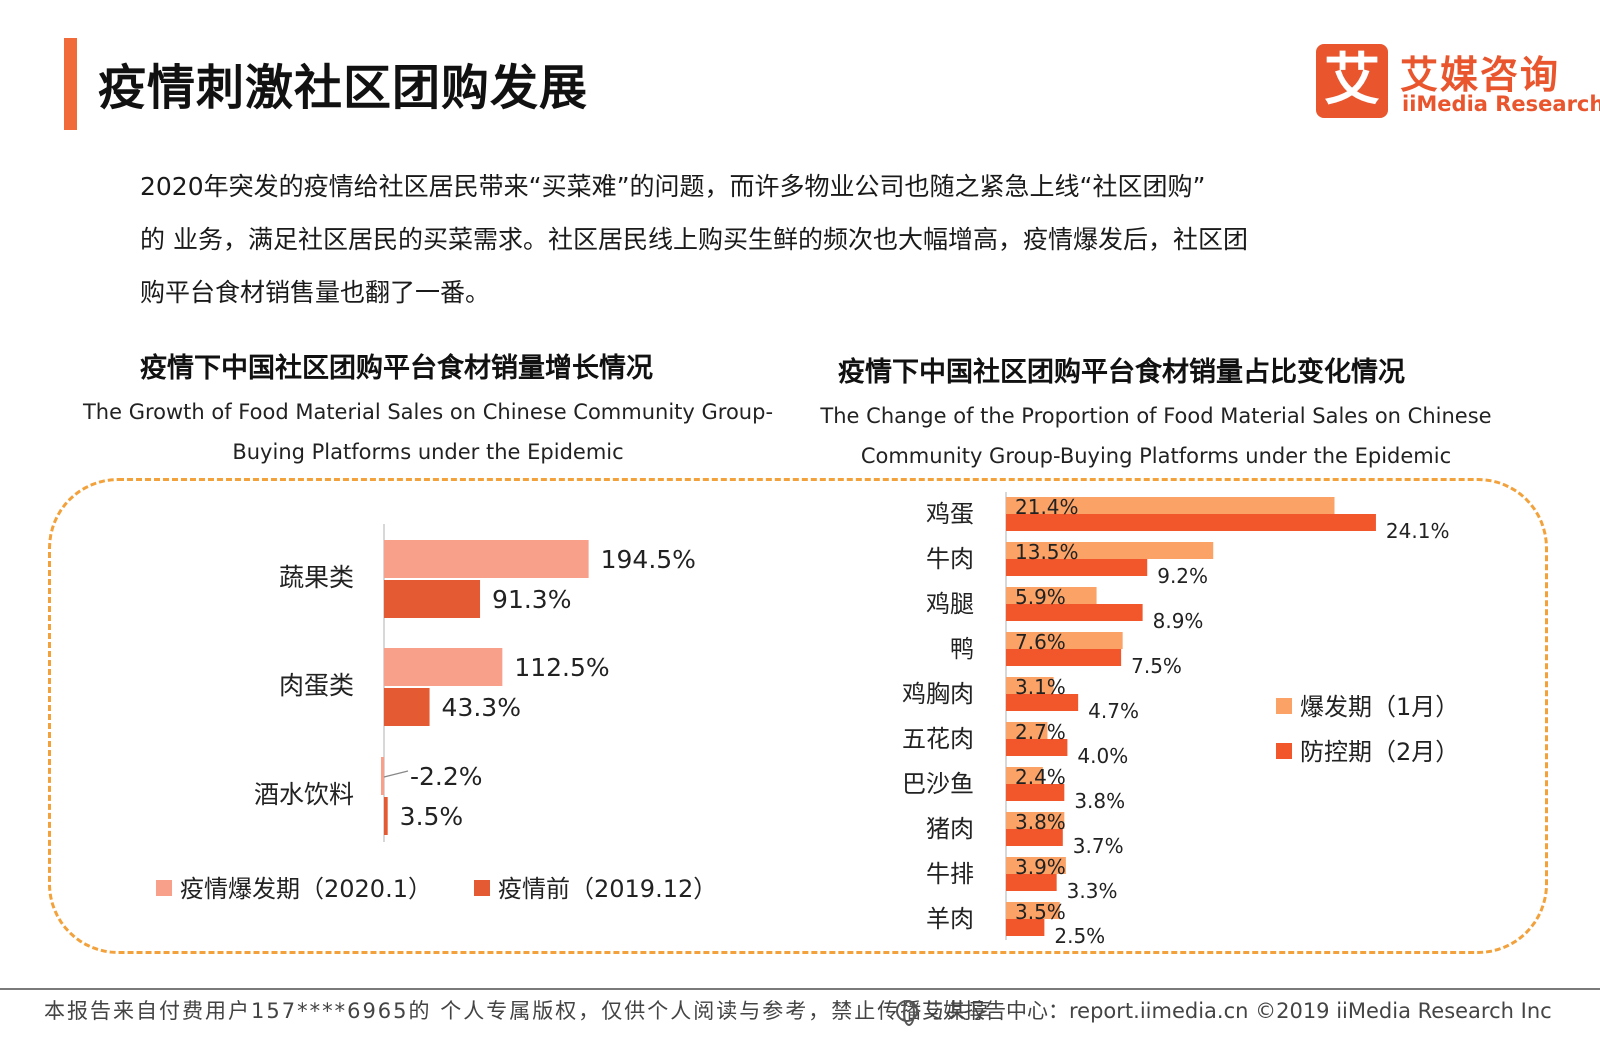 Image resolution: width=1600 pixels, height=1040 pixels. I want to click on category-label: 牛排, so click(950, 874).